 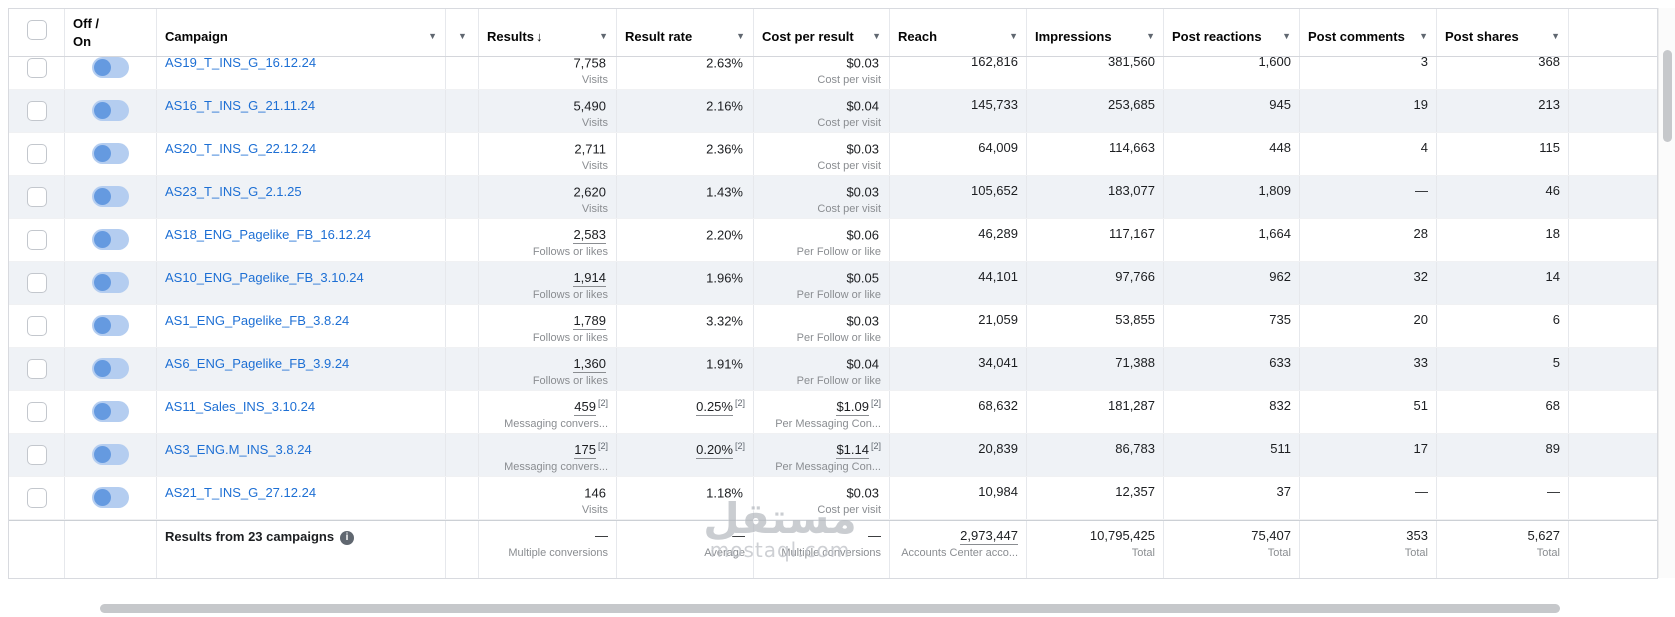 I want to click on campaign-name-link: AS11_Sales_INS_3.10.24, so click(x=240, y=406).